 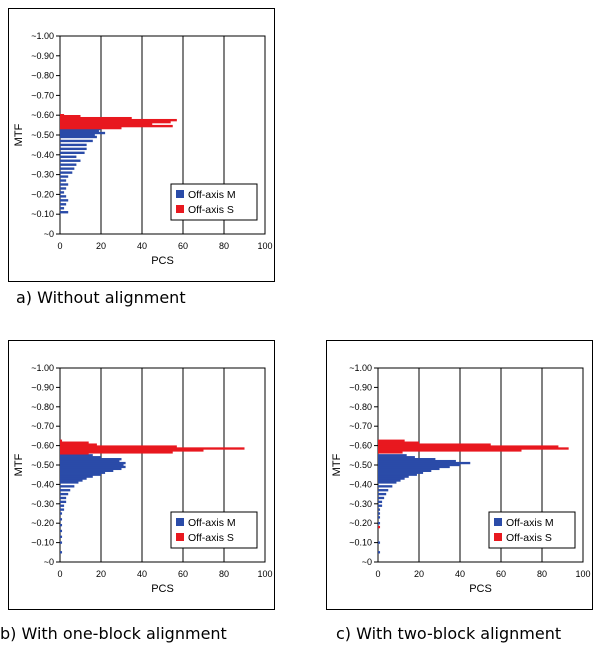 I want to click on legend-label: Off-axis S, so click(x=529, y=538).